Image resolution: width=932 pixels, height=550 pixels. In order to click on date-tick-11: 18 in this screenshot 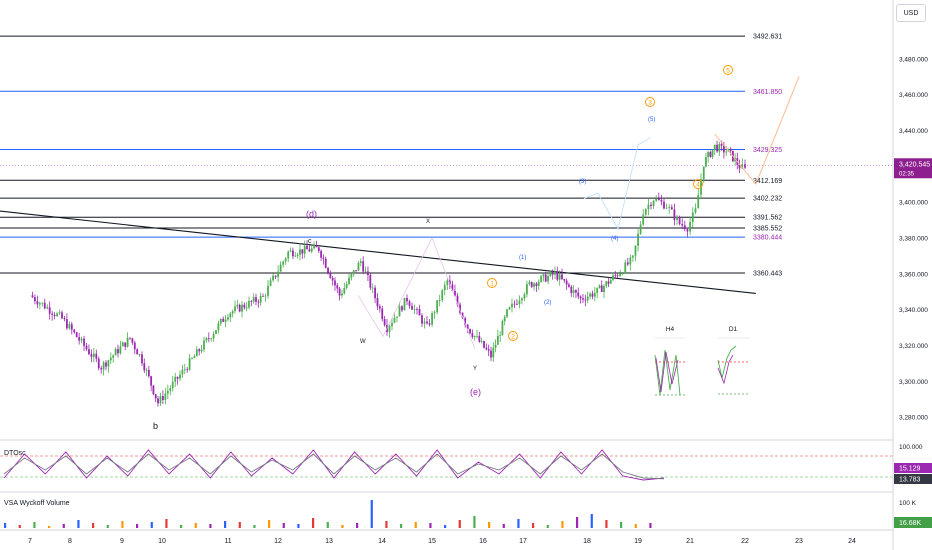, I will do `click(587, 541)`.